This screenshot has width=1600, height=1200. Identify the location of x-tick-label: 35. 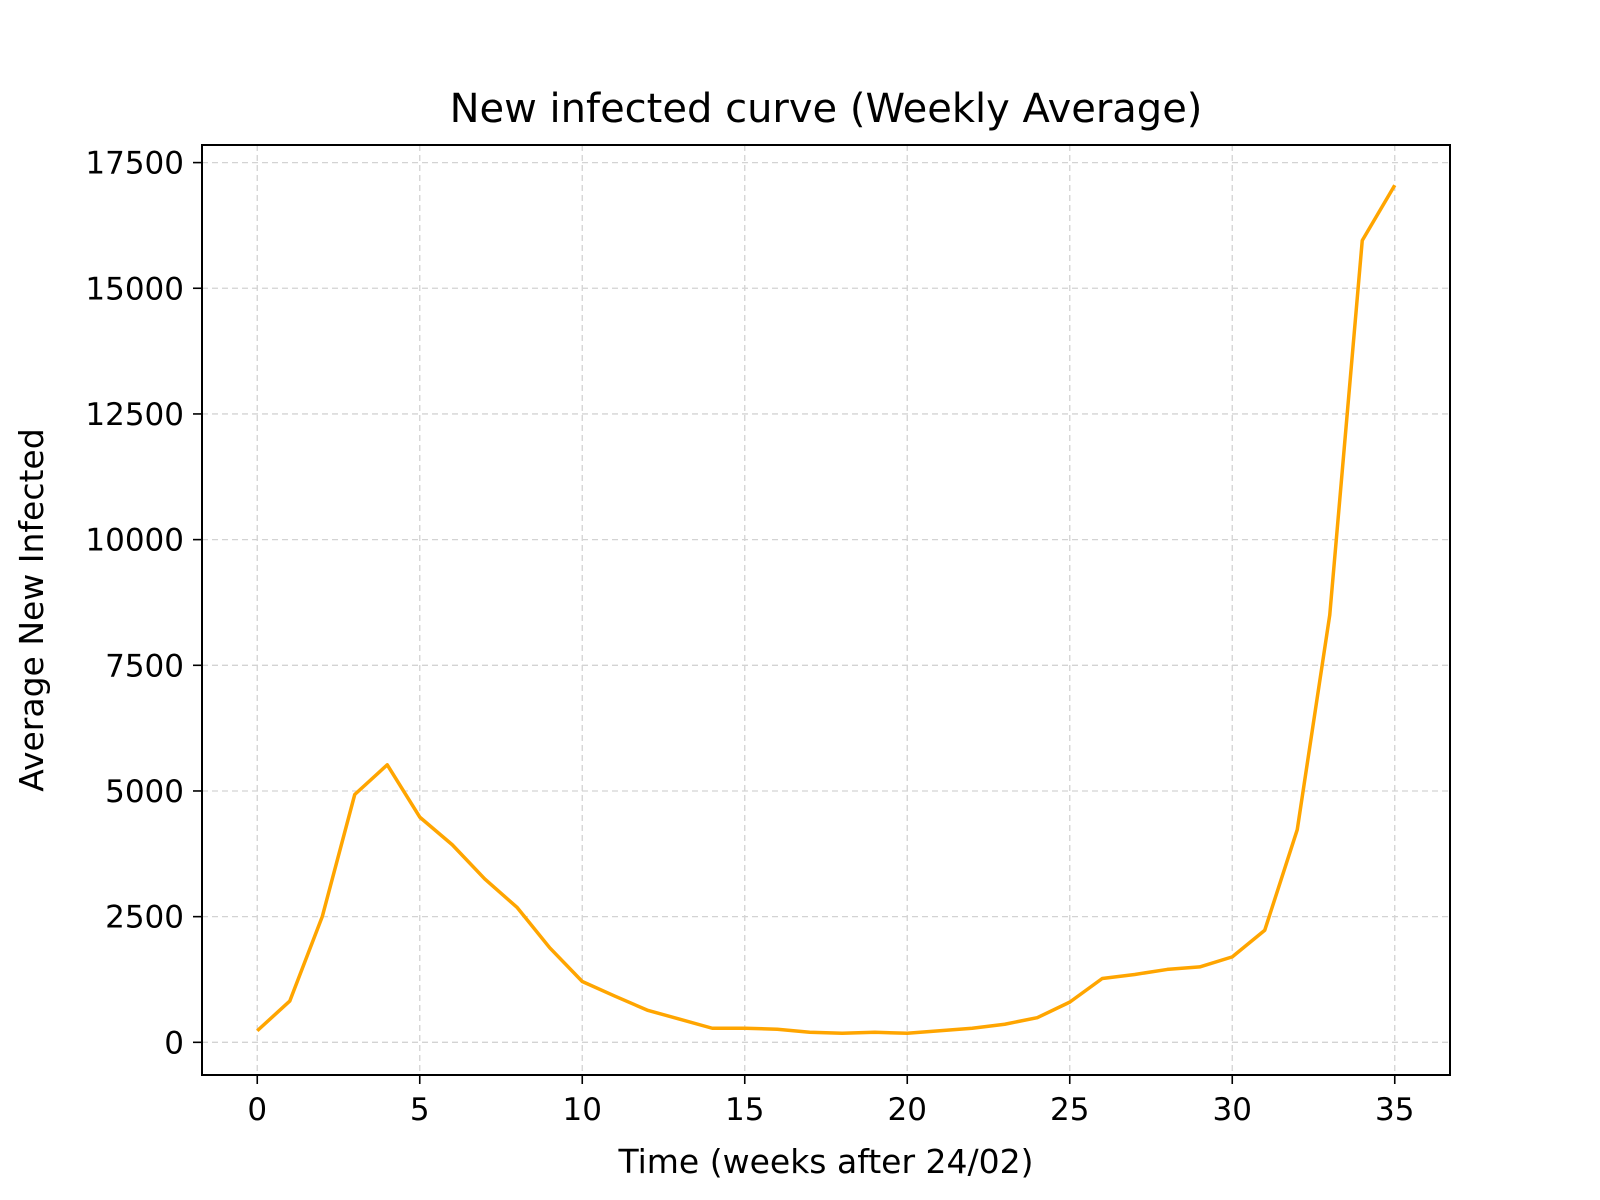
(1394, 1110).